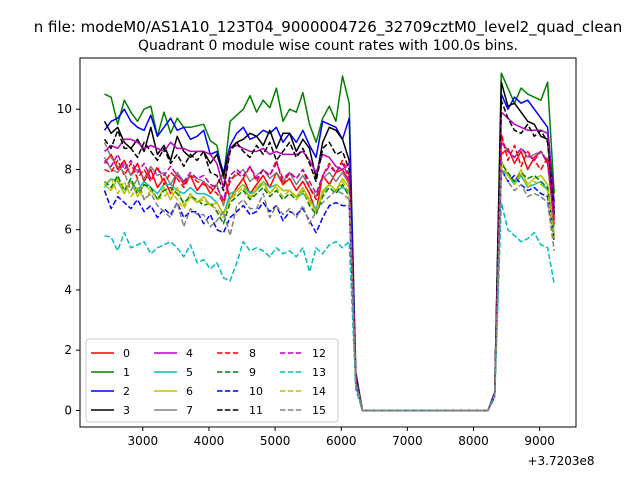  What do you see at coordinates (212, 380) in the screenshot?
I see `legend-box` at bounding box center [212, 380].